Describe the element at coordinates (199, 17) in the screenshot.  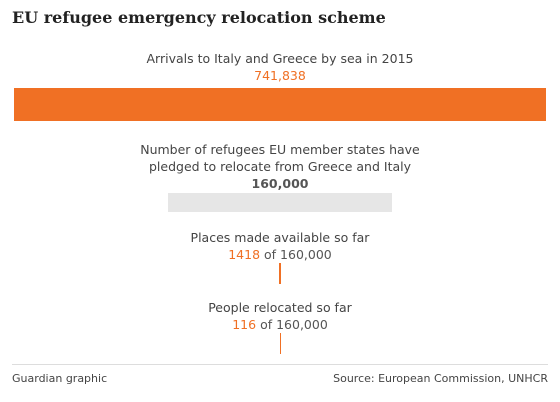
I see `chart-title: EU refugee emergency relocation scheme` at that location.